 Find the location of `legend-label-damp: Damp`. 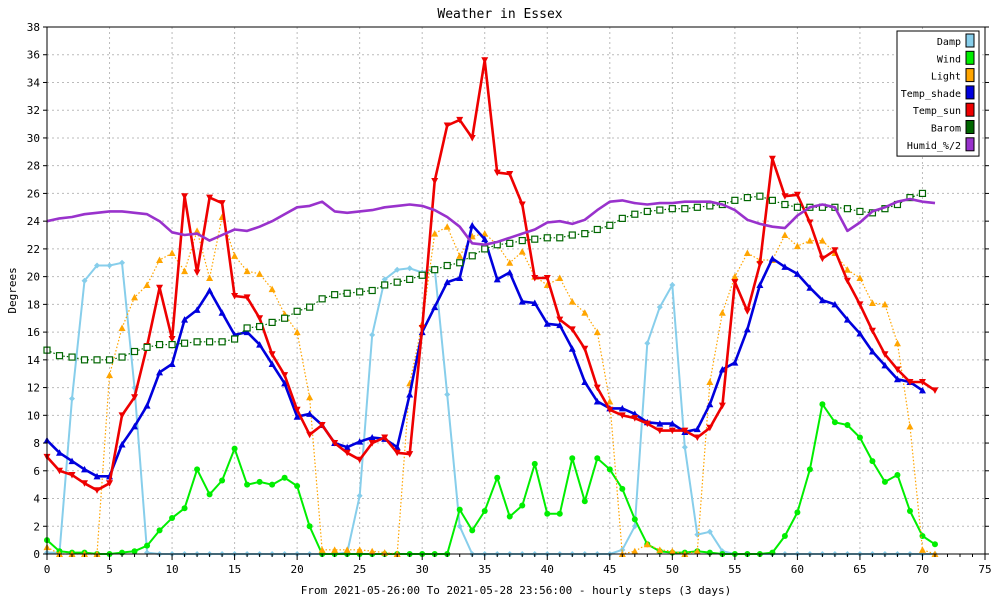

legend-label-damp: Damp is located at coordinates (949, 42).